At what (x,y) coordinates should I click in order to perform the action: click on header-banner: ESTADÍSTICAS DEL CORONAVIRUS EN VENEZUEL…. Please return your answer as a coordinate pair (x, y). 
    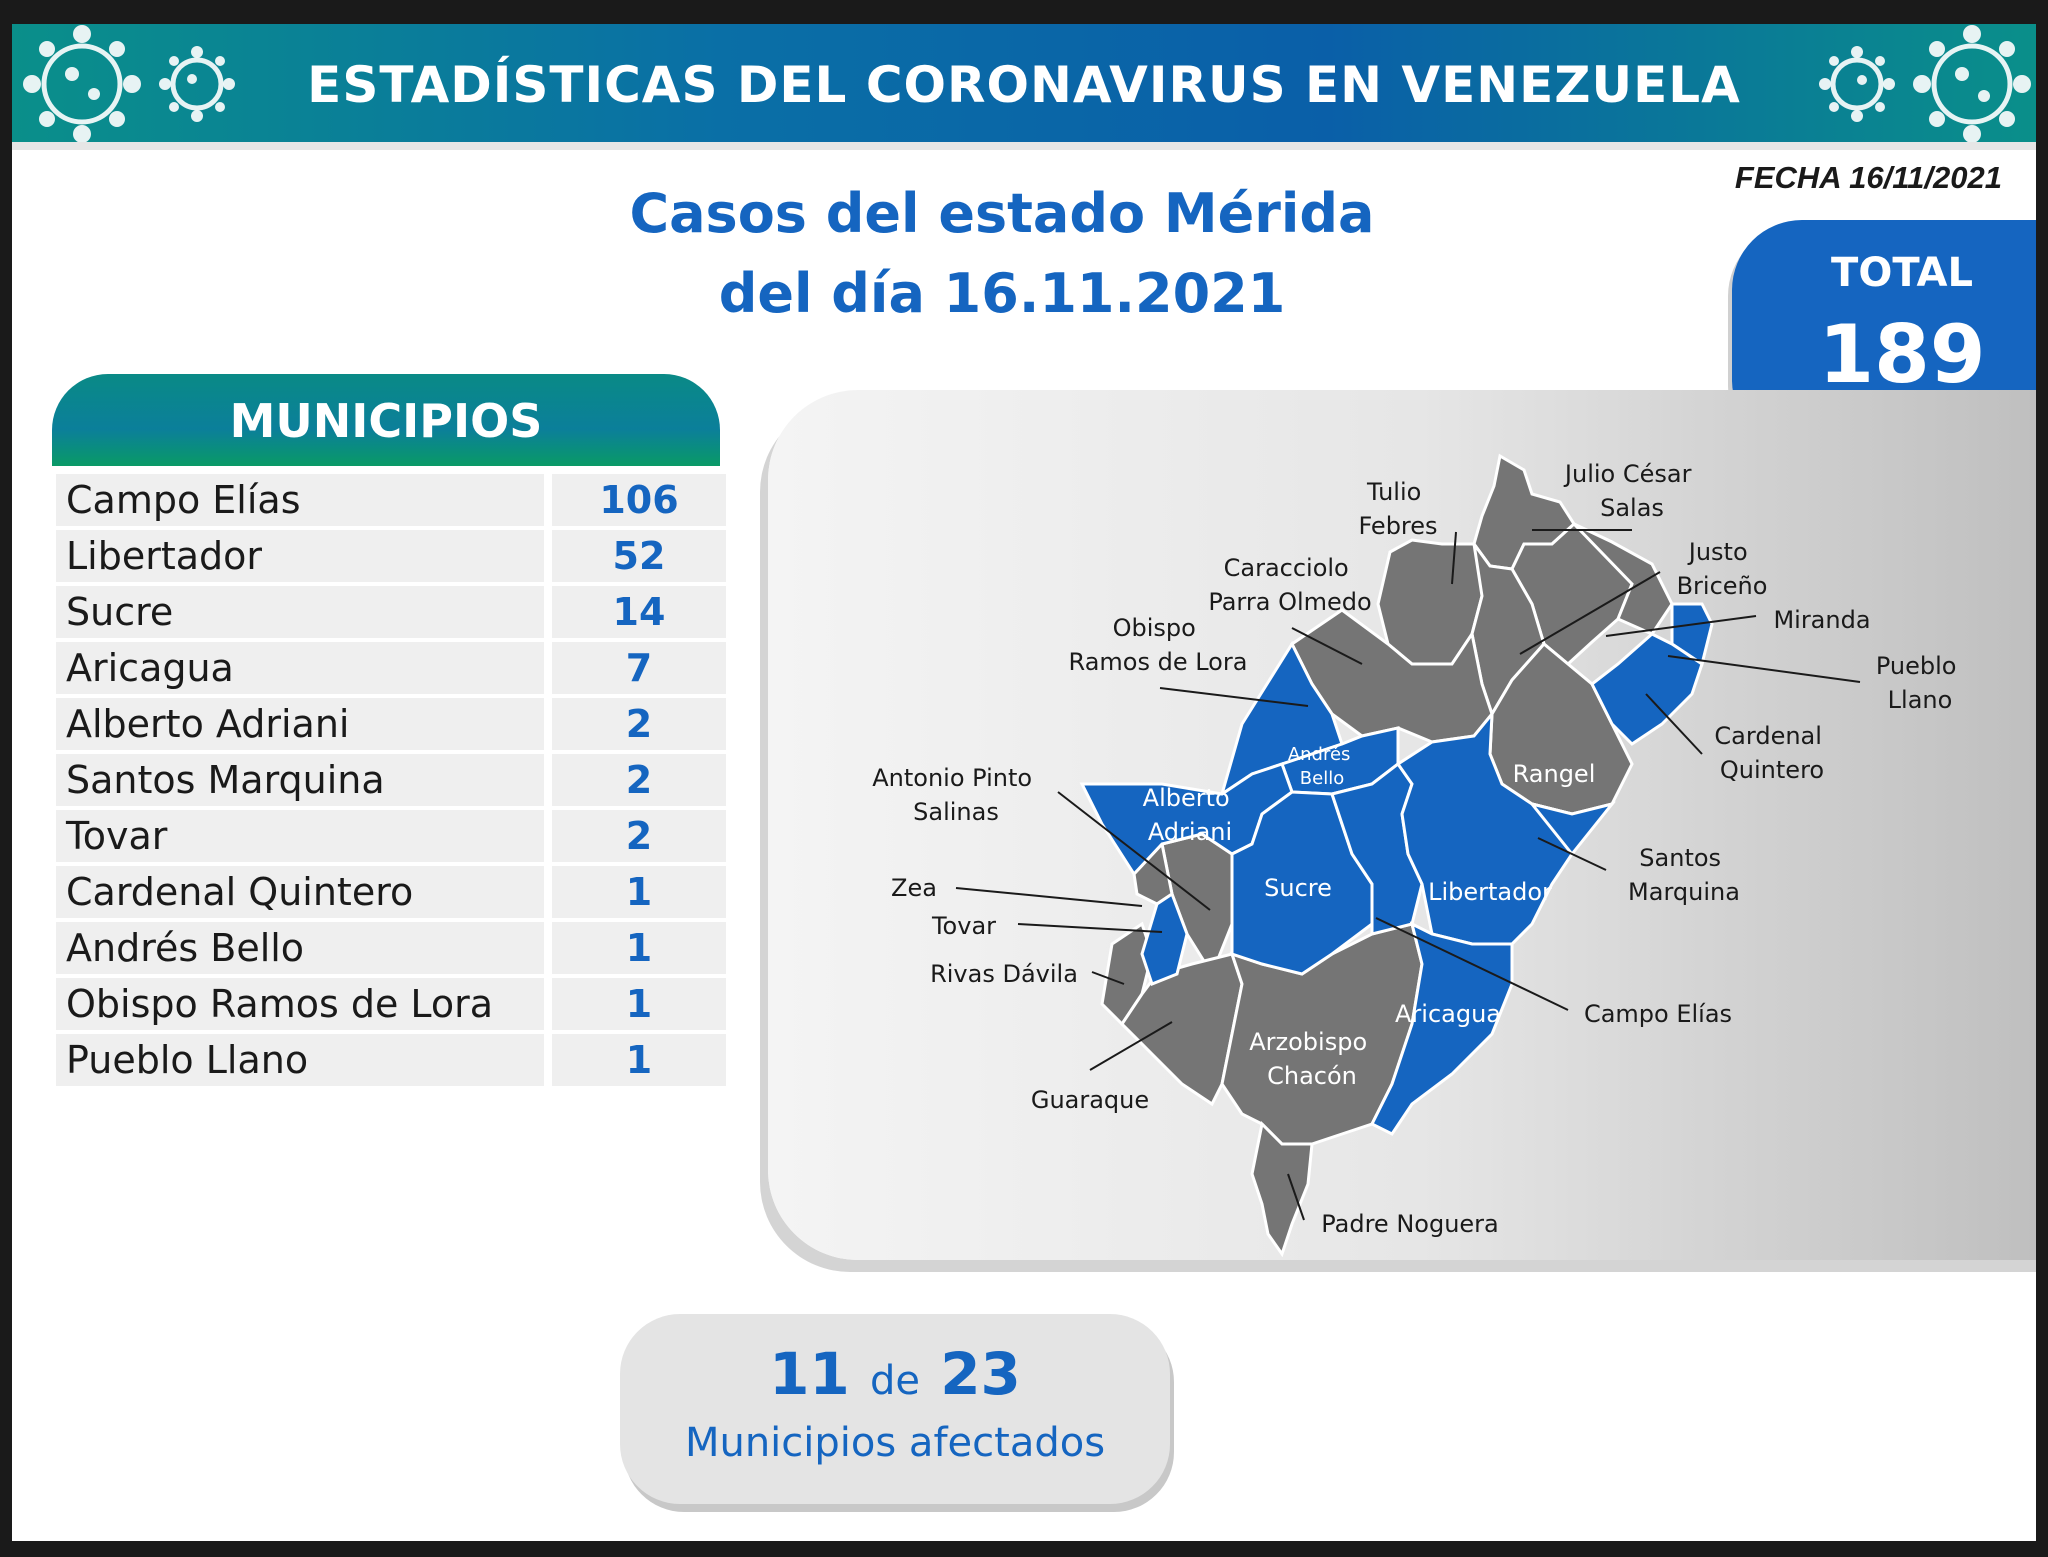
    Looking at the image, I should click on (1024, 84).